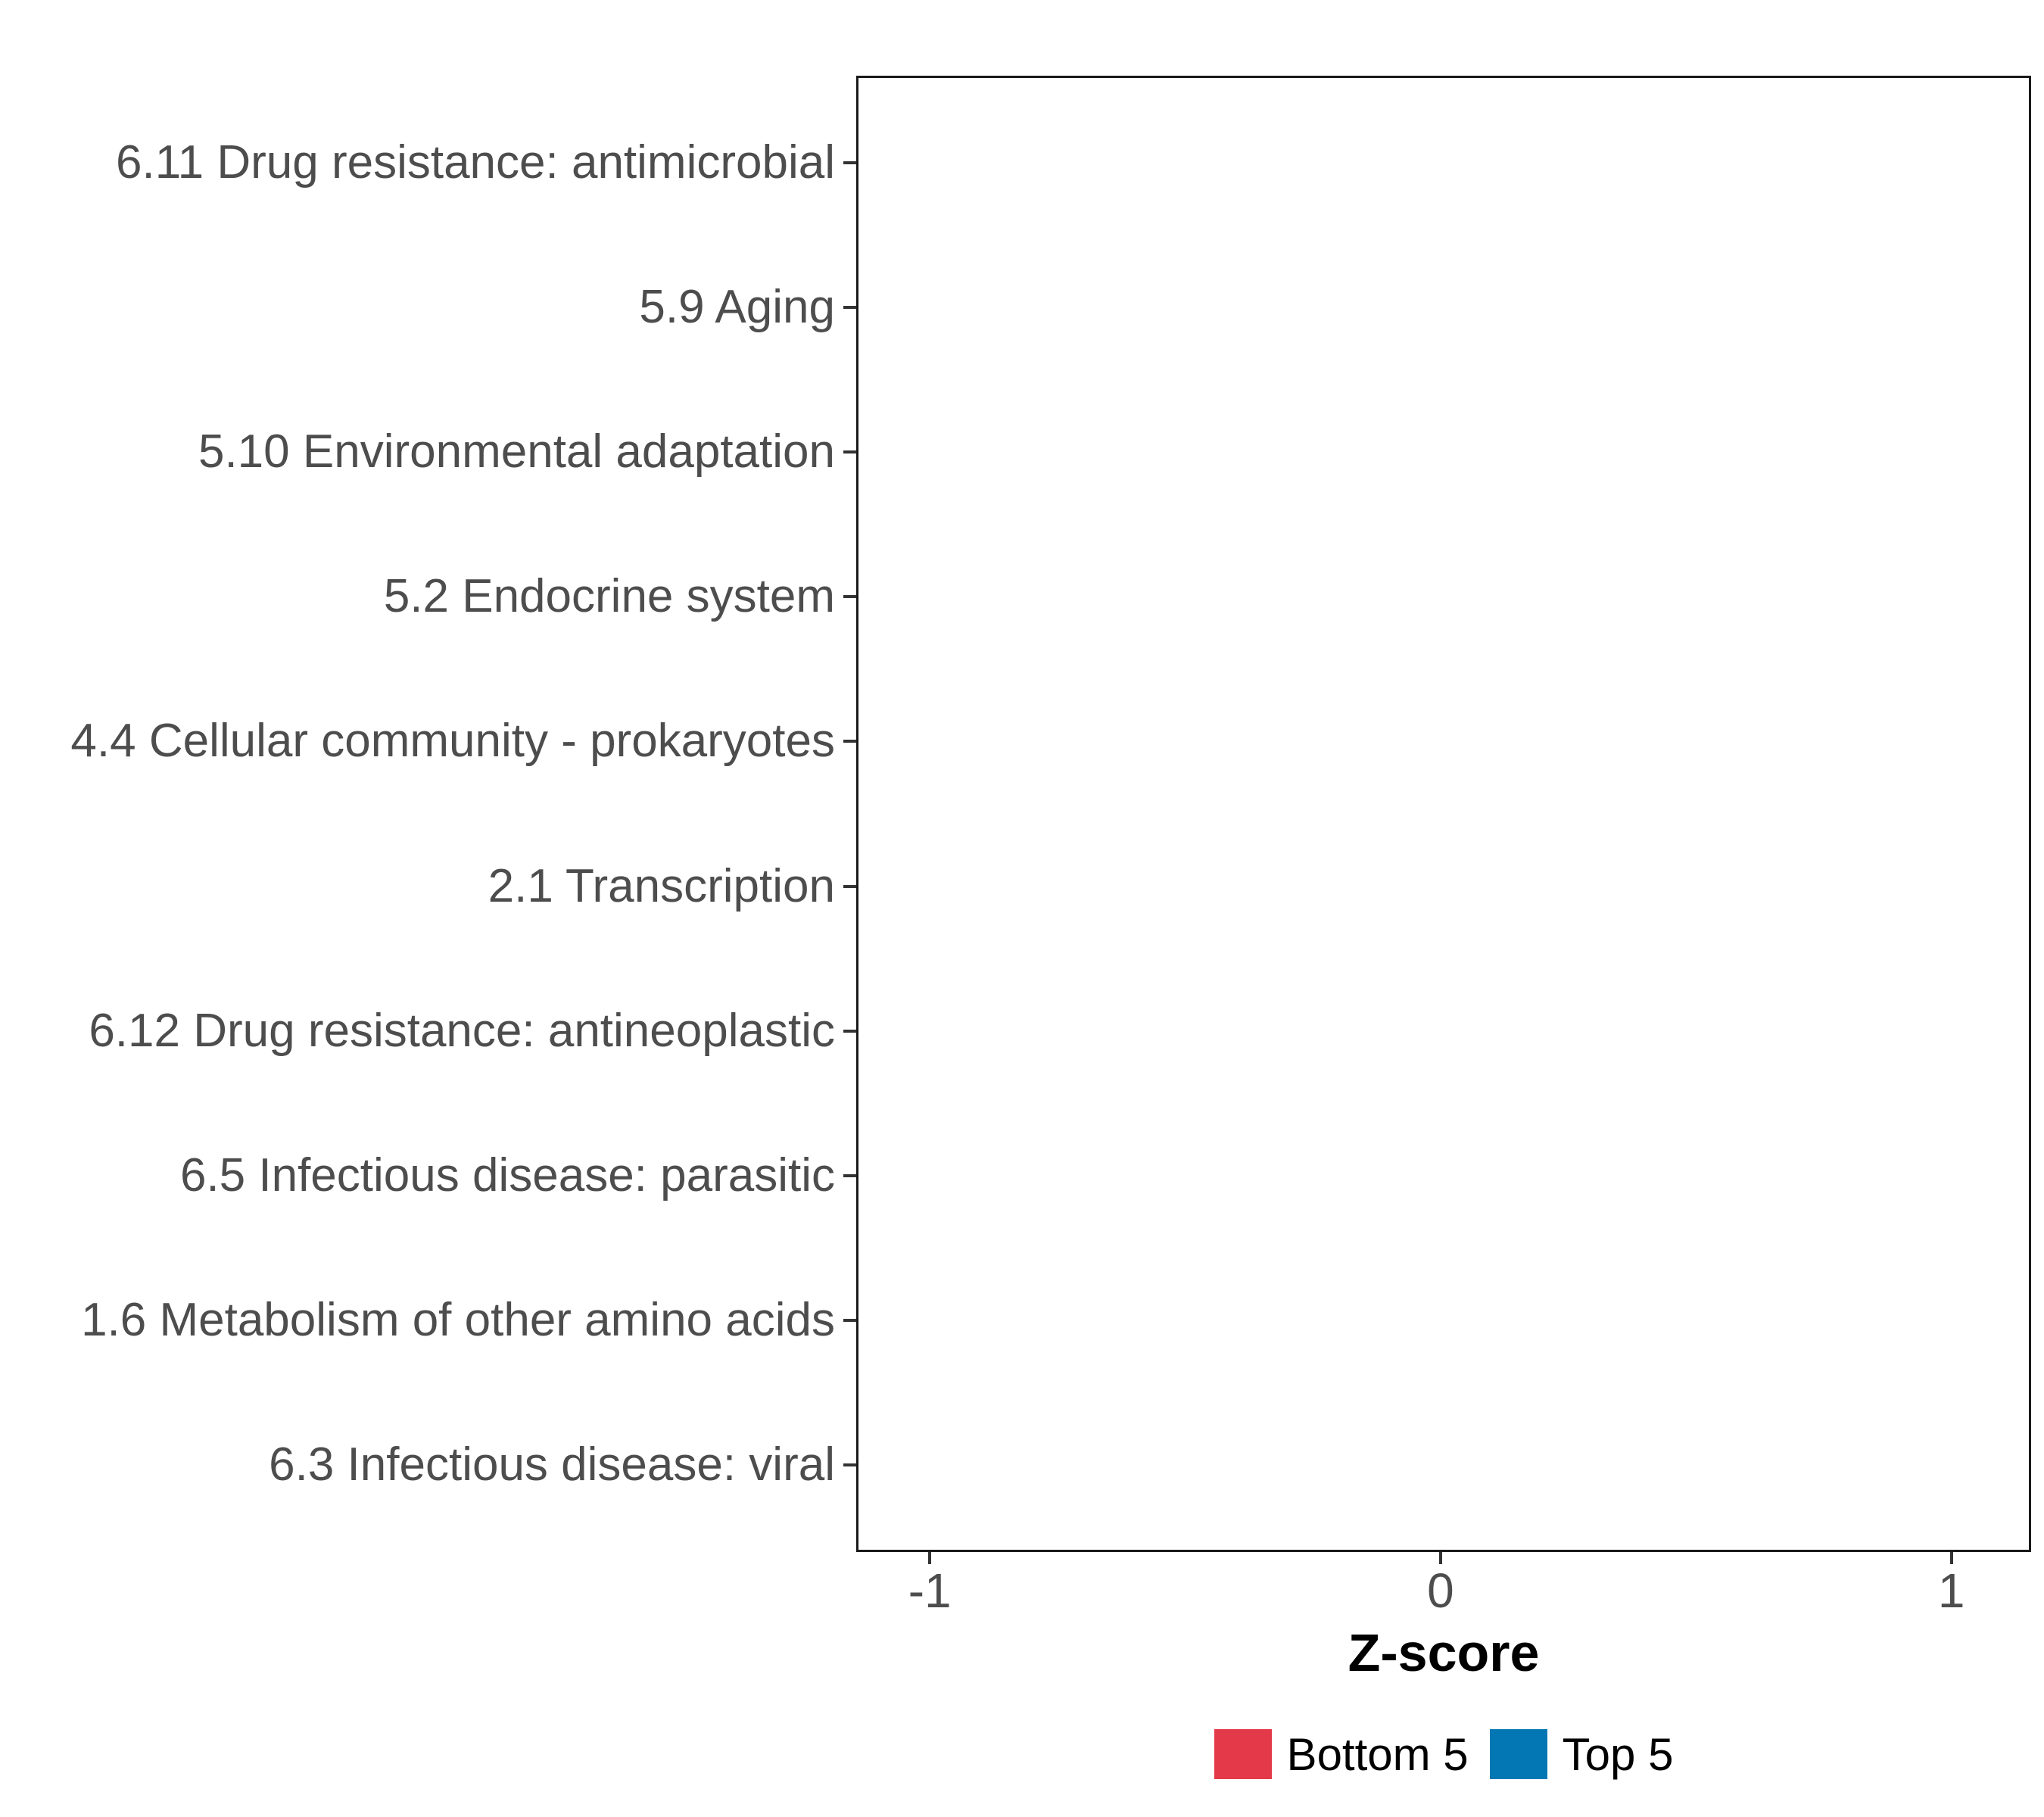 This screenshot has width=2044, height=1817. What do you see at coordinates (737, 306) in the screenshot?
I see `y-axis-category-label: 5.9 Aging` at bounding box center [737, 306].